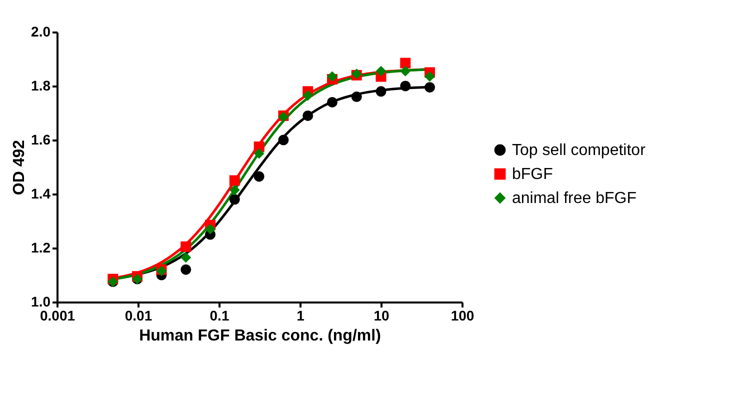 The image size is (730, 397). What do you see at coordinates (138, 316) in the screenshot?
I see `x-tick-label: 0.01` at bounding box center [138, 316].